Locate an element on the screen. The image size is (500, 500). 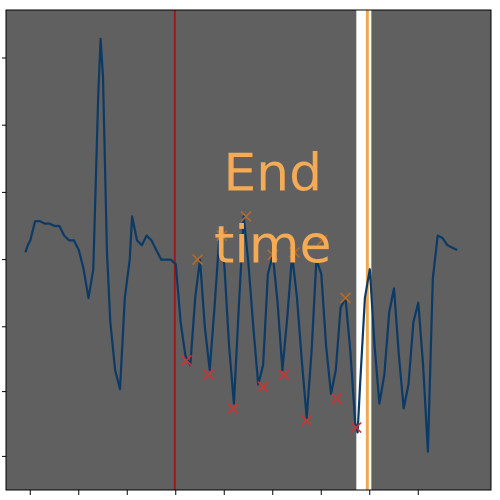
peak-markers is located at coordinates (272, 257).